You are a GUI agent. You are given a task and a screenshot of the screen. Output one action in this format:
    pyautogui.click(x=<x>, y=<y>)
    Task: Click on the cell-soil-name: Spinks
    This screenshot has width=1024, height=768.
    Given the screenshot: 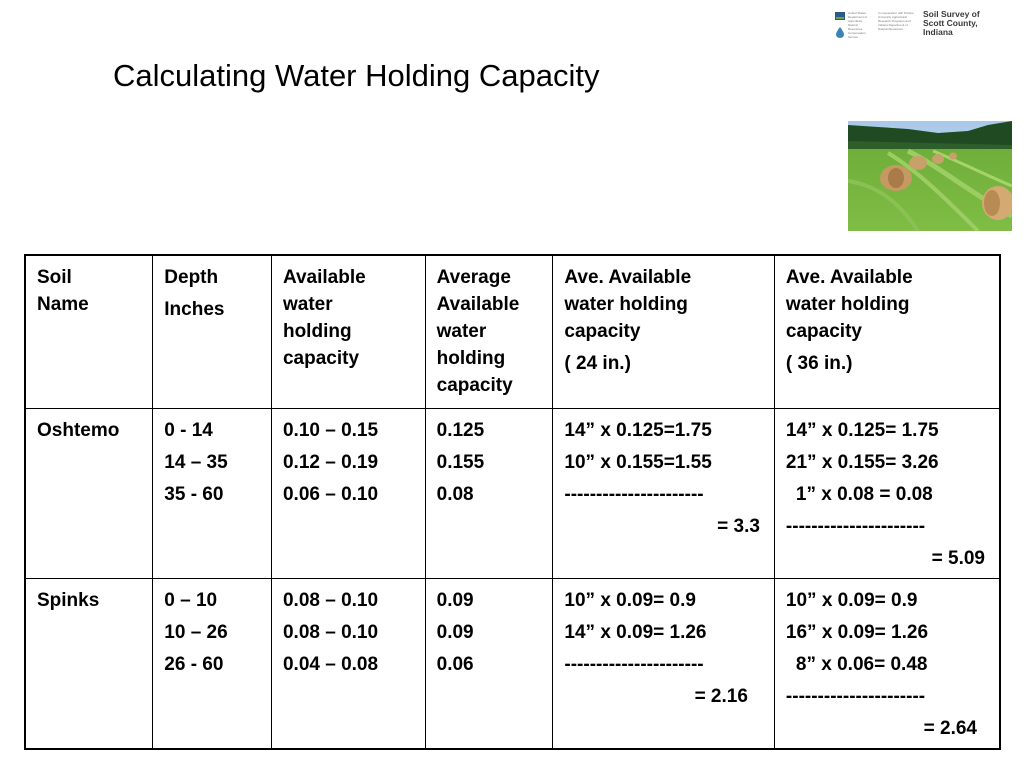 What is the action you would take?
    pyautogui.click(x=89, y=663)
    